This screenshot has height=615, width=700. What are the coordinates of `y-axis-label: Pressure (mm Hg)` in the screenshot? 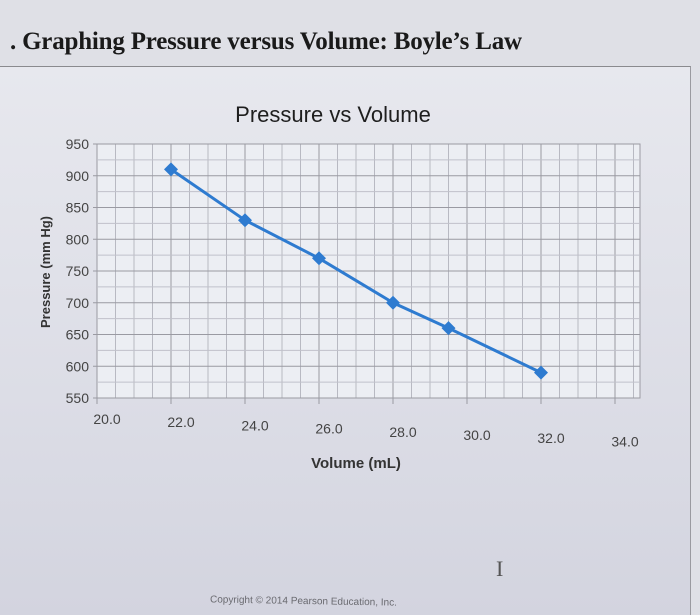 It's located at (45, 272).